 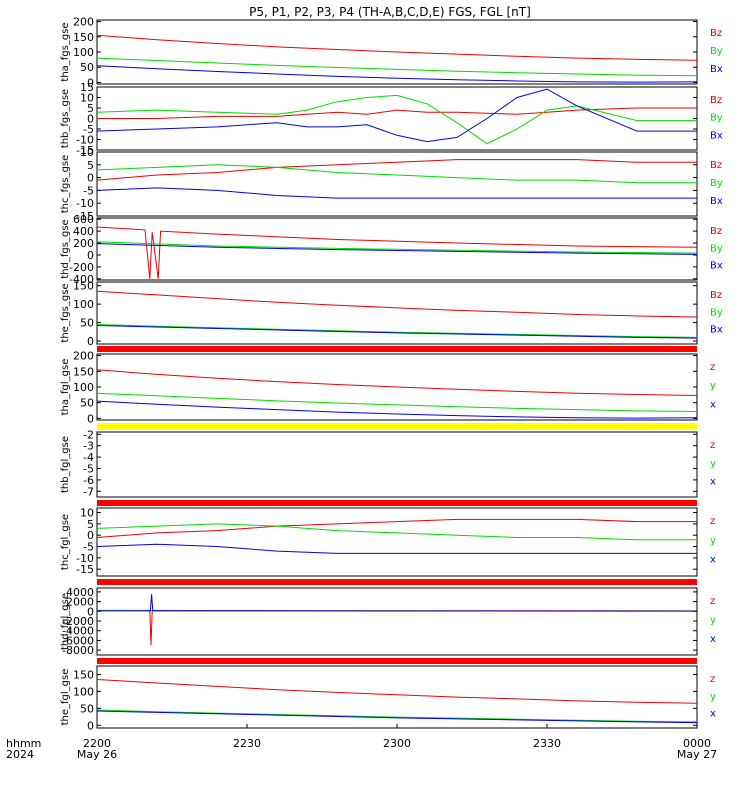 I want to click on panel-thb_fgl_gse: -7-6-5-4-3-2 thb_fgl_gse zyx, so click(x=388, y=463).